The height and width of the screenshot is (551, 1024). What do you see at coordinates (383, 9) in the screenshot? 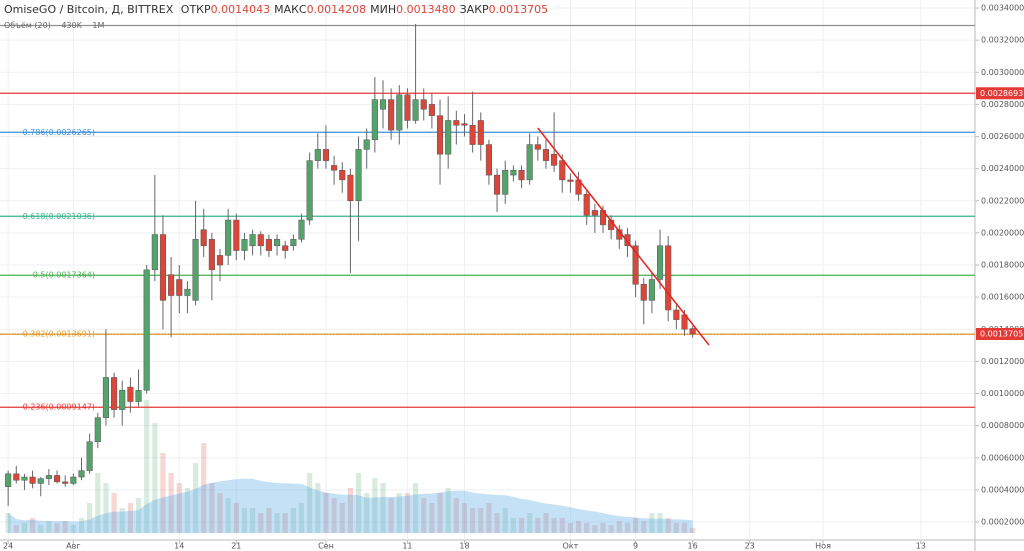
I see `header-label: МИН` at bounding box center [383, 9].